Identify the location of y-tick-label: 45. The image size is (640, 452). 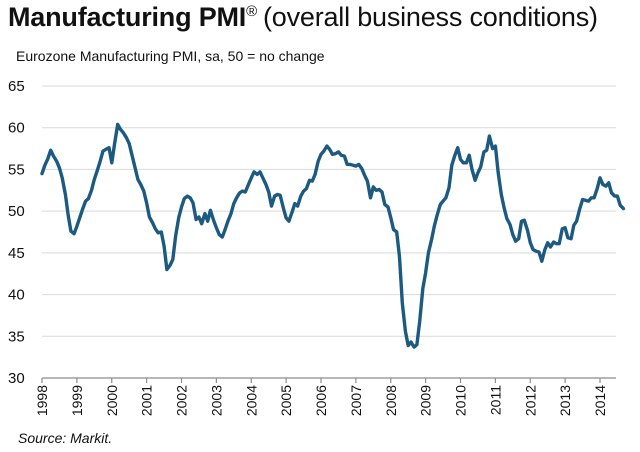
(16, 253).